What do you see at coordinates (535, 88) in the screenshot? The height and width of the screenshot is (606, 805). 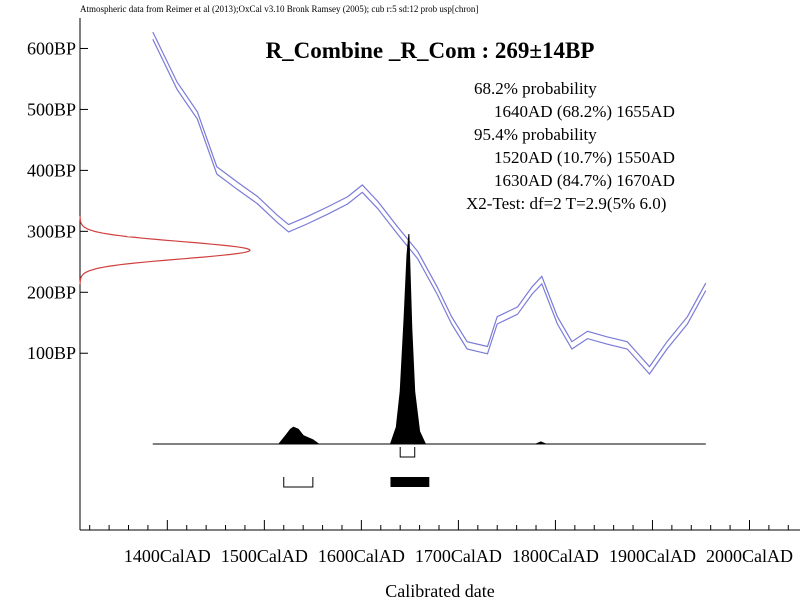 I see `probability-heading: 68.2% probability` at bounding box center [535, 88].